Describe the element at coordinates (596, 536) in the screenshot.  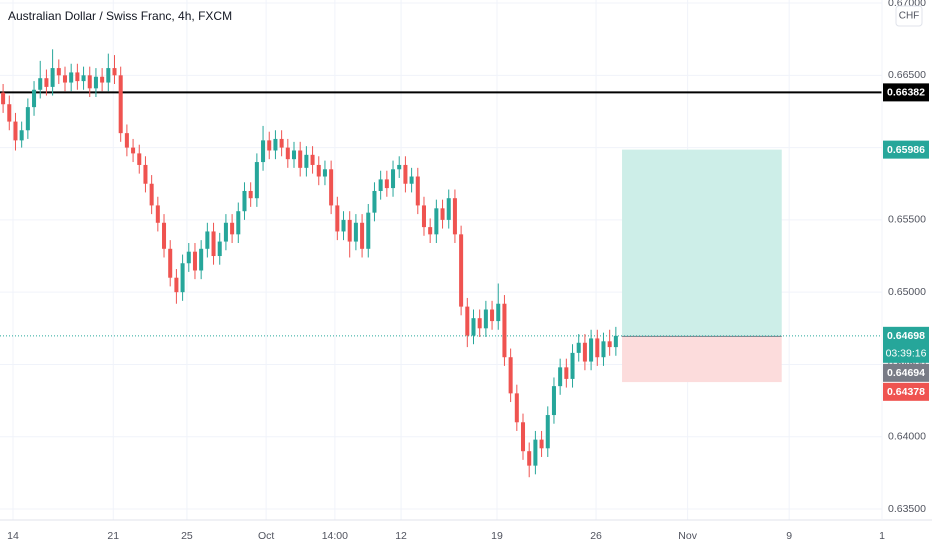
I see `x-tick-label: 26` at that location.